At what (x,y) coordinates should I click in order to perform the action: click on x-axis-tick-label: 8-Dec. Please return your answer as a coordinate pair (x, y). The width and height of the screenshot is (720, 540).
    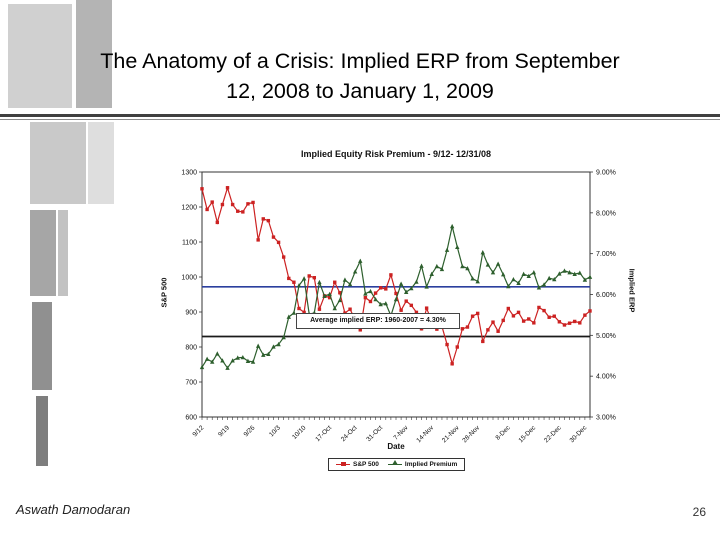
    Looking at the image, I should click on (504, 433).